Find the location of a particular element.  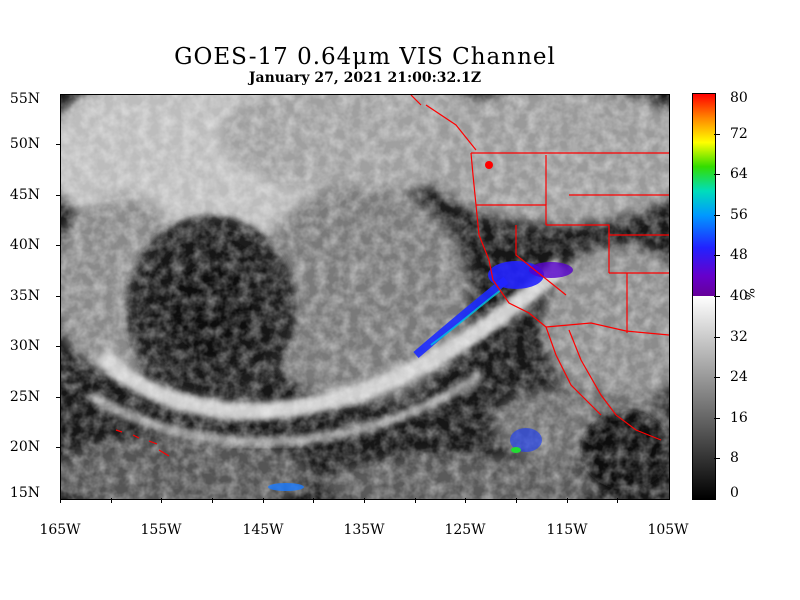

colorbar-unit: % is located at coordinates (748, 294).